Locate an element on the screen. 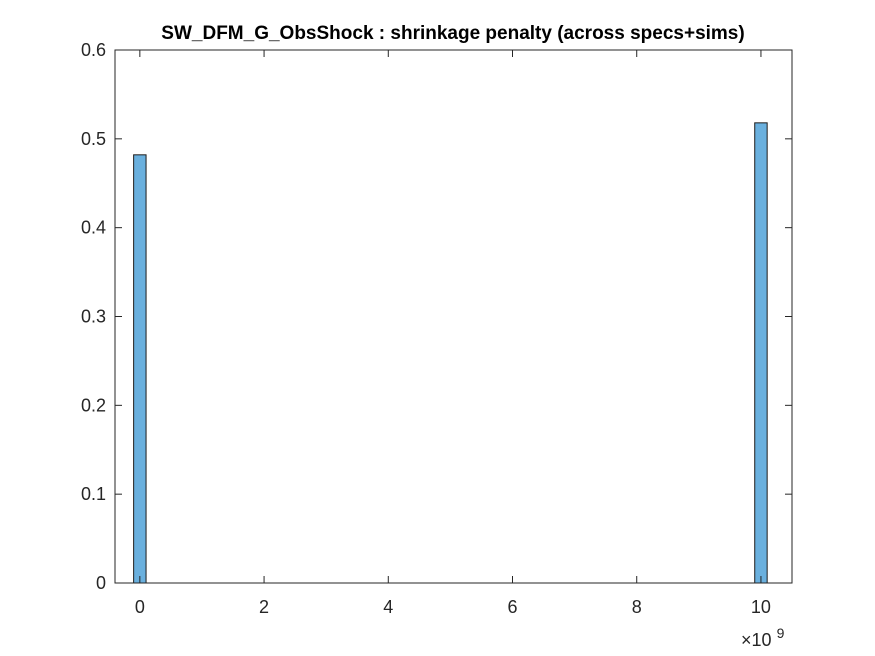 This screenshot has width=875, height=656. x-tick-label: 0 is located at coordinates (140, 607).